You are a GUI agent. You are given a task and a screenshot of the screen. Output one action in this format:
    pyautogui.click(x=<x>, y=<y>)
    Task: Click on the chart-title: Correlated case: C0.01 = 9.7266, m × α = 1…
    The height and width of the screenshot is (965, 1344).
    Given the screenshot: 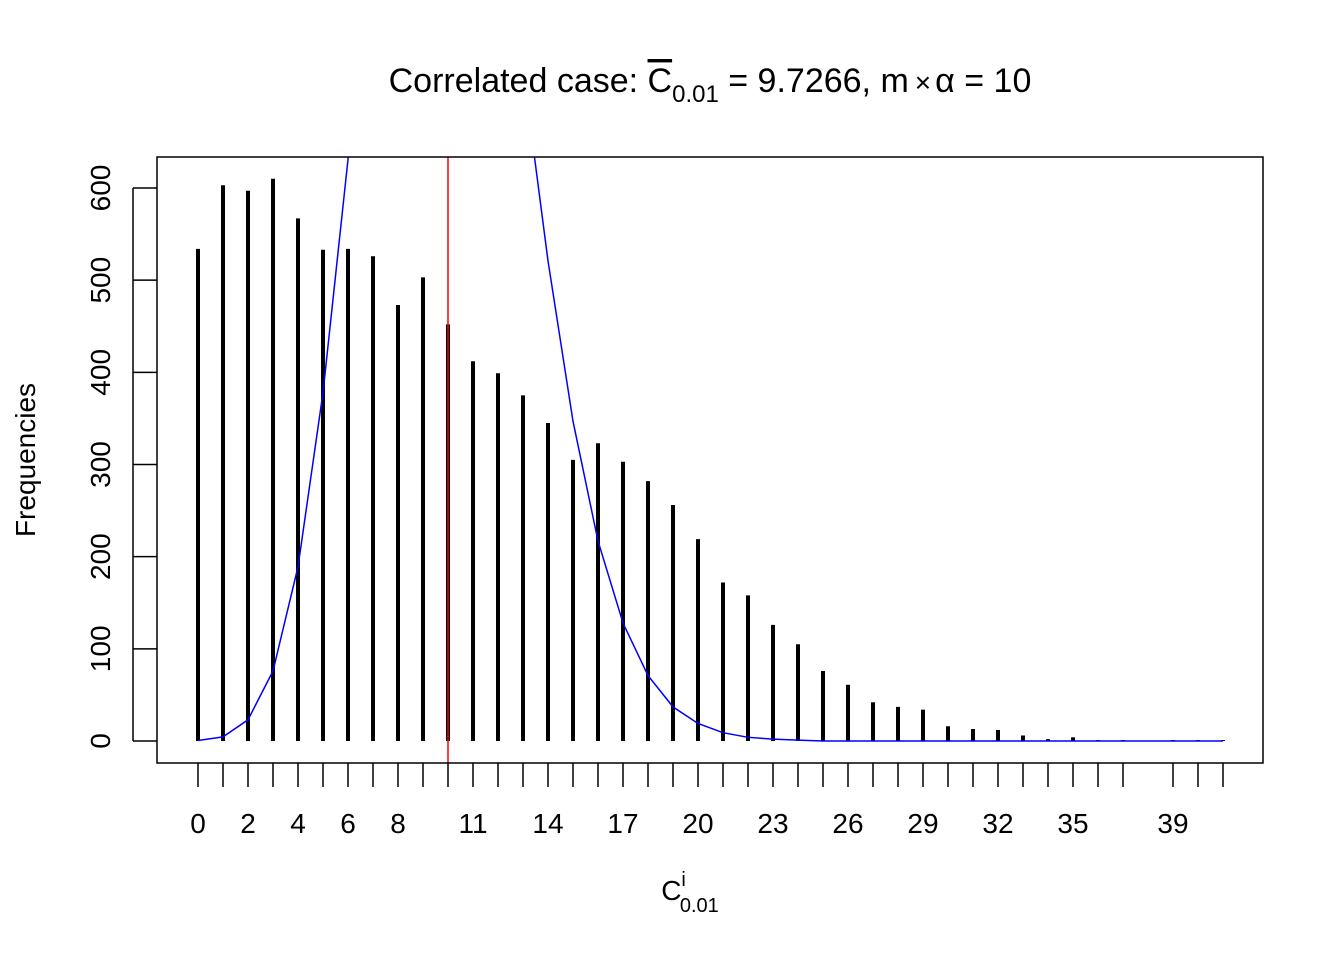 What is the action you would take?
    pyautogui.click(x=710, y=85)
    